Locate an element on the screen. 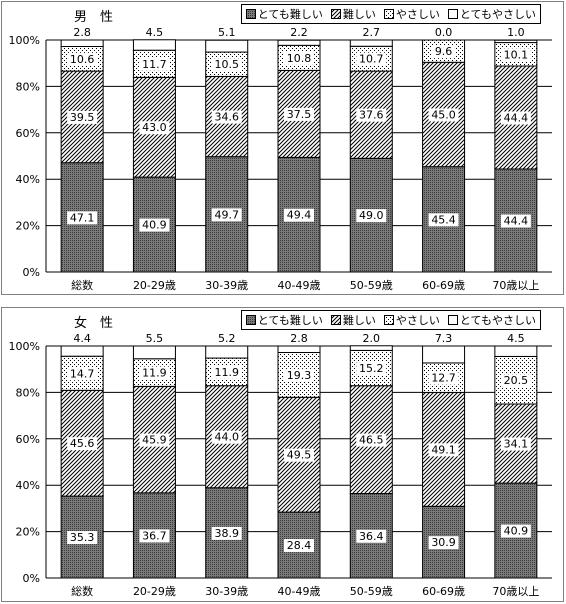 The height and width of the screenshot is (604, 566). legend: とても難しい 難しい やさしい とてもやさしい is located at coordinates (390, 14).